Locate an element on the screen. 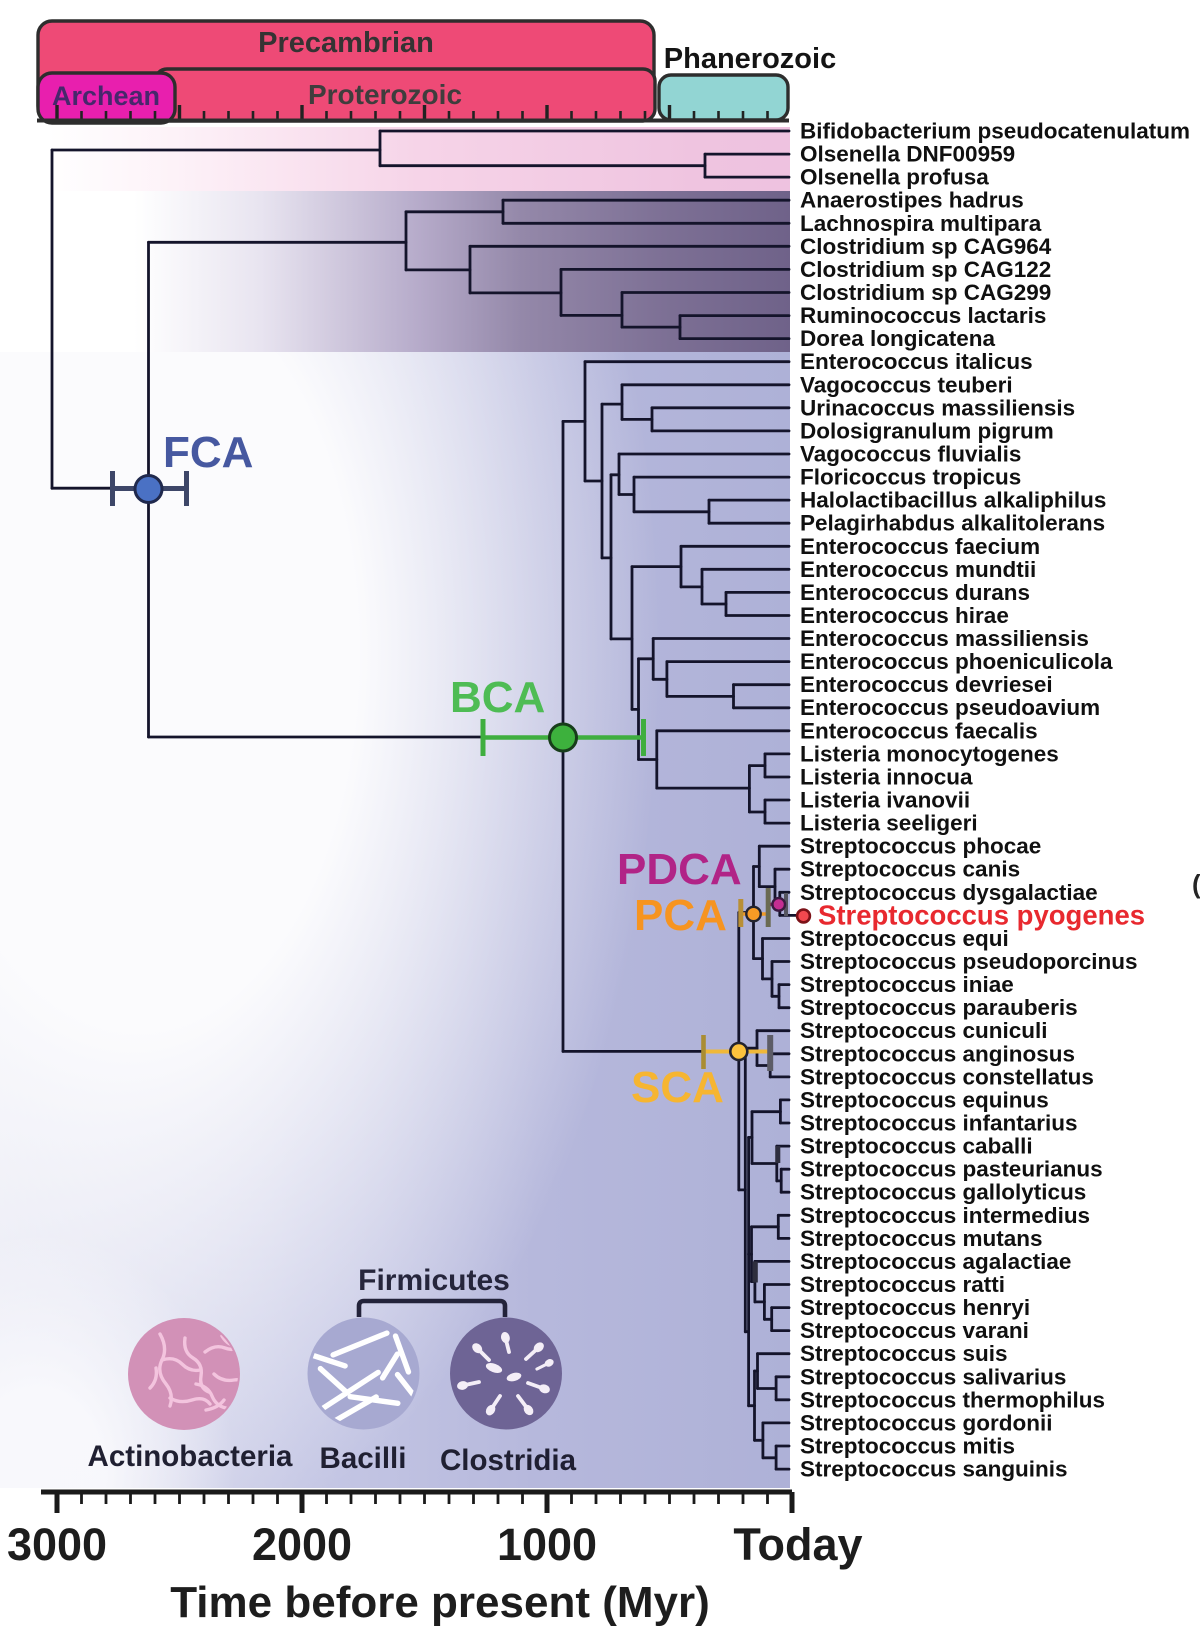 This screenshot has height=1640, width=1200. svg-text: Archean is located at coordinates (106, 96).